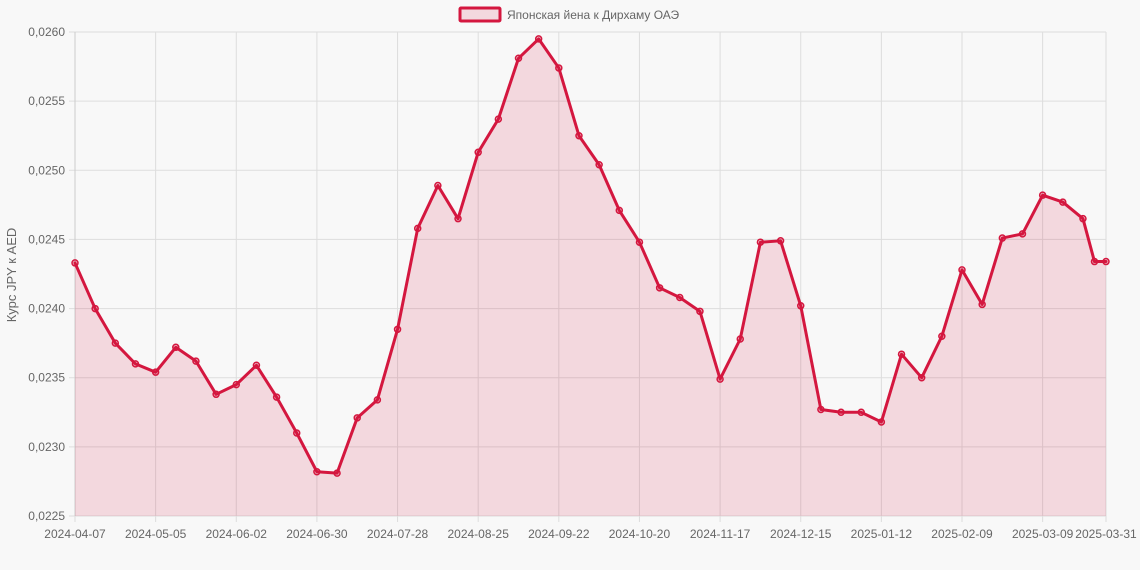 The width and height of the screenshot is (1140, 570). What do you see at coordinates (46, 309) in the screenshot?
I see `y-tick-label: 0,0240` at bounding box center [46, 309].